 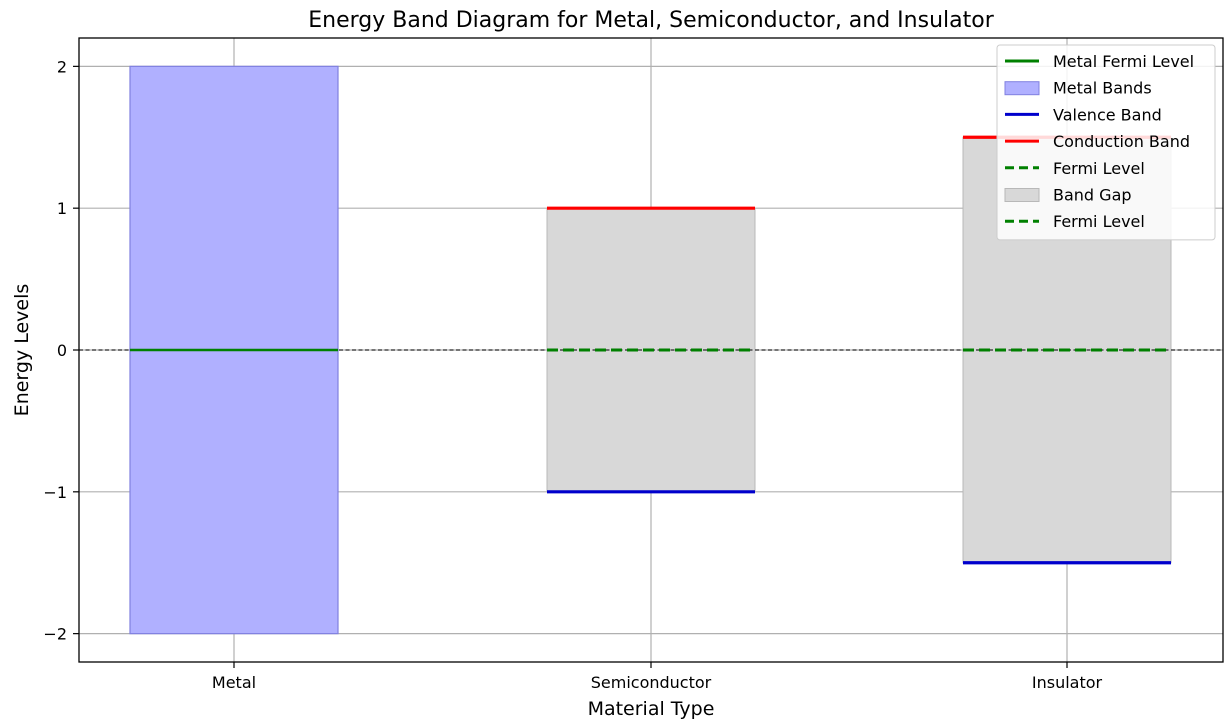 What do you see at coordinates (55, 634) in the screenshot?
I see `y-tick-label: −2` at bounding box center [55, 634].